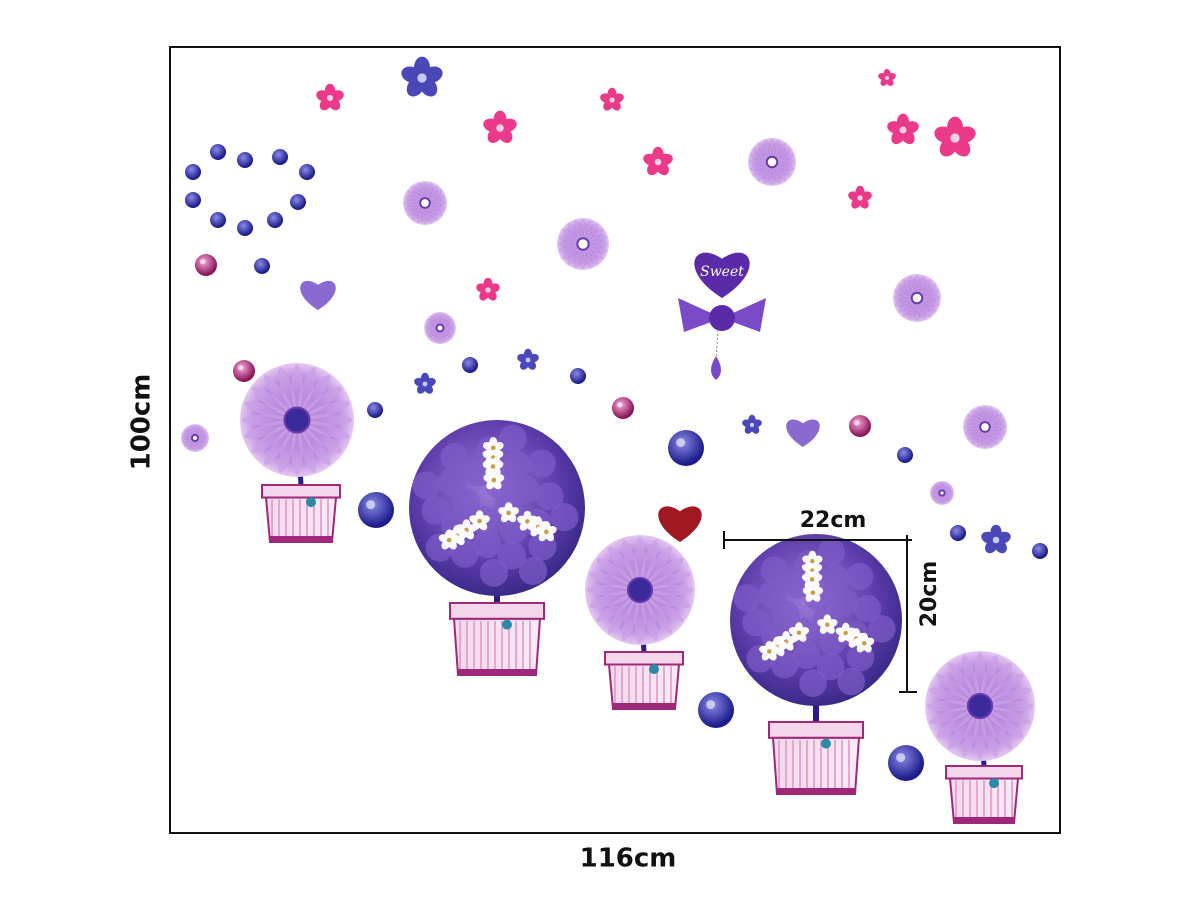 This screenshot has width=1200, height=900. What do you see at coordinates (644, 680) in the screenshot?
I see `flower-pot` at bounding box center [644, 680].